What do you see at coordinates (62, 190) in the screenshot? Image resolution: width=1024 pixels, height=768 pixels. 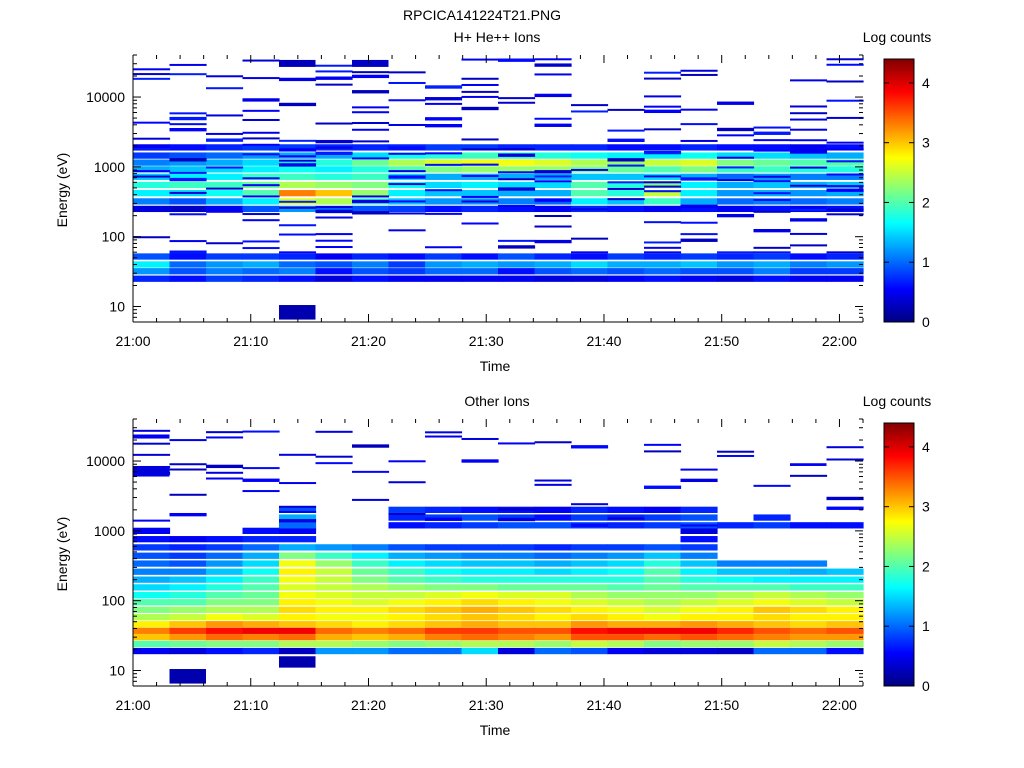 I see `y-axis-label: Energy (eV)` at bounding box center [62, 190].